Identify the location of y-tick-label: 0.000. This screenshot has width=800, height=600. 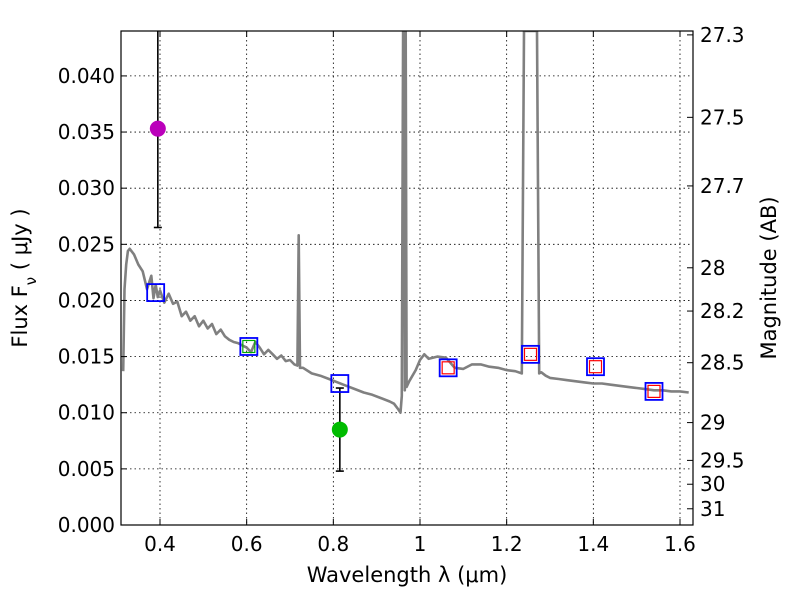
(86, 525).